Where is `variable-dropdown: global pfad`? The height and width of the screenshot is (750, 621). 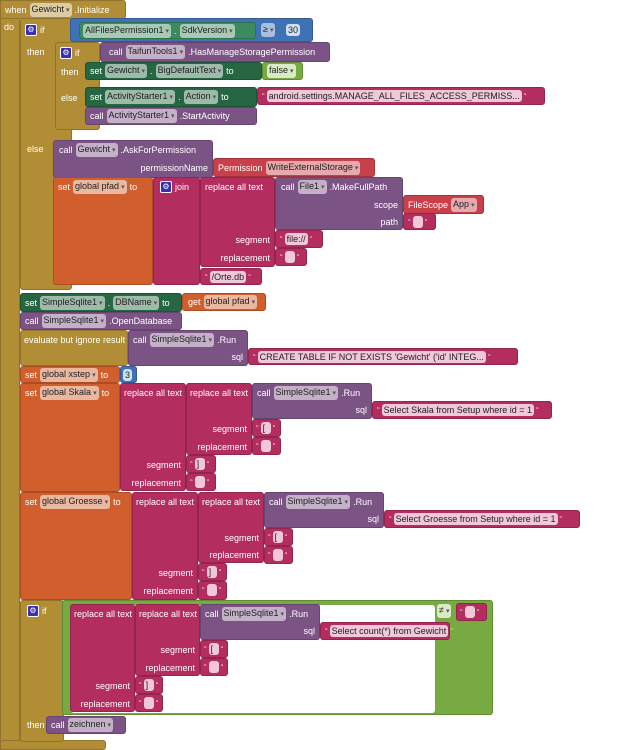
variable-dropdown: global pfad is located at coordinates (100, 187).